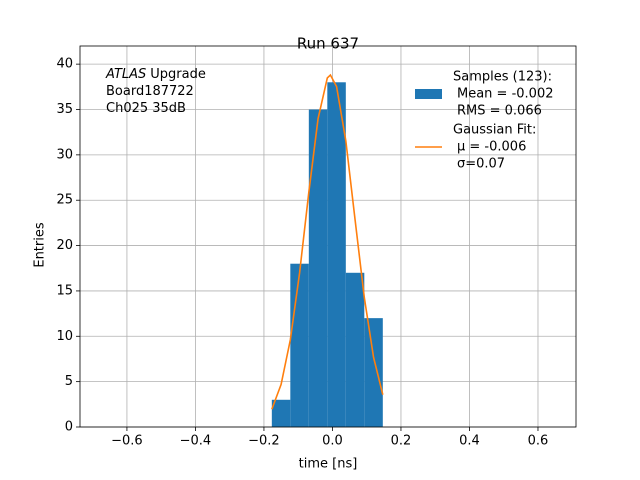 This screenshot has width=640, height=480. Describe the element at coordinates (502, 77) in the screenshot. I see `legend-label: Samples (123):` at that location.